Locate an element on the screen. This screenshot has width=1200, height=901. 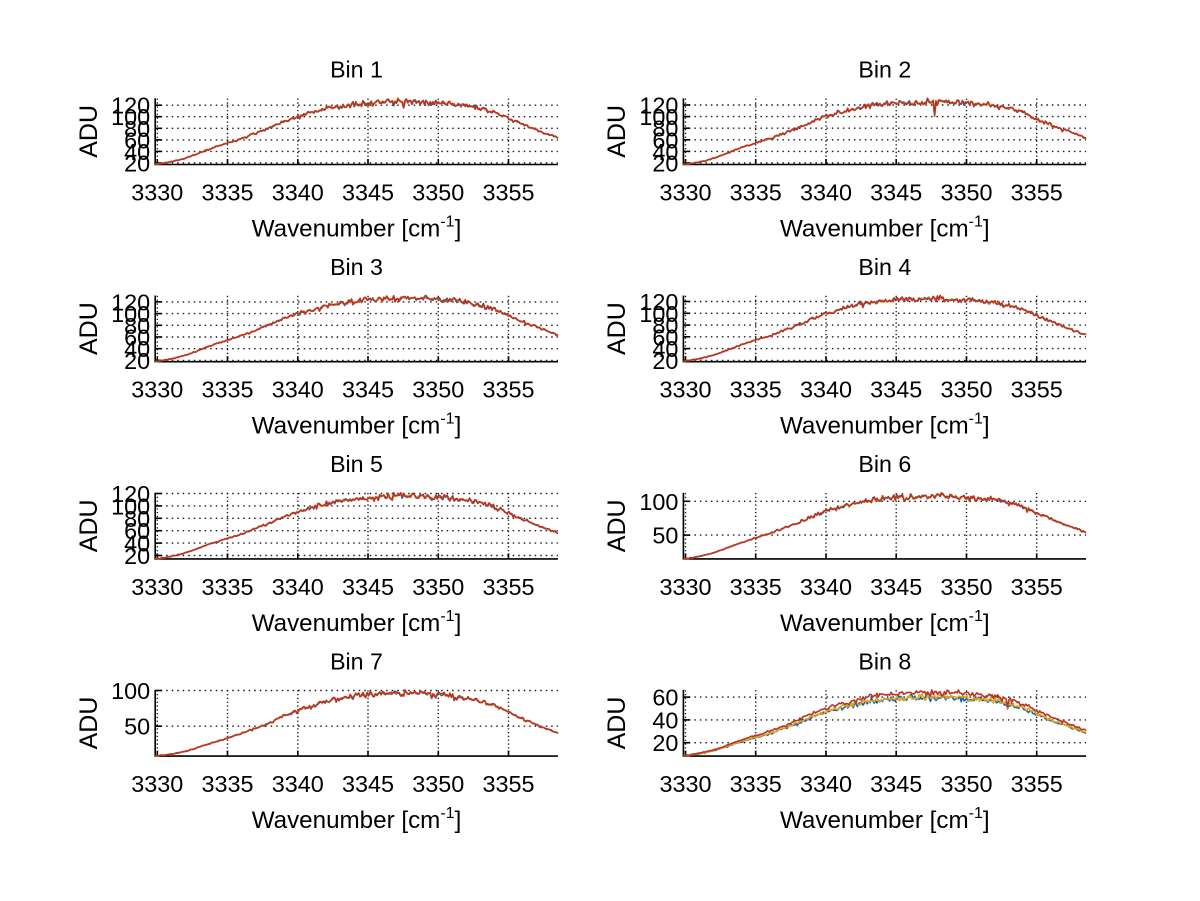
svg-text: Bin 1 is located at coordinates (356, 70).